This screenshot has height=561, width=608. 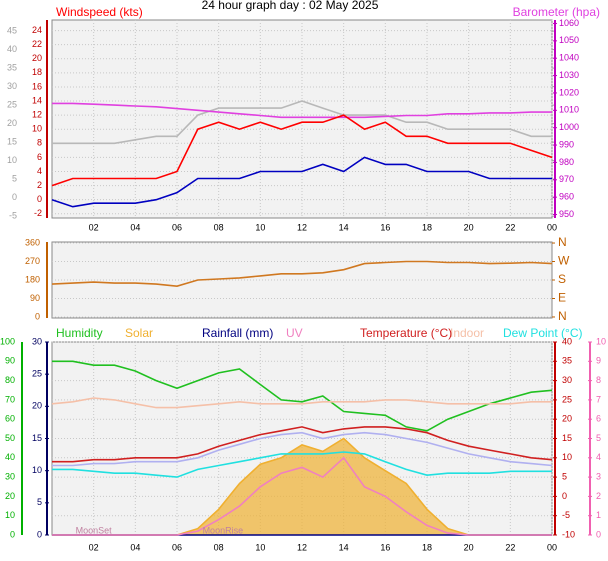 I want to click on tick-label: 90, so click(x=35, y=298).